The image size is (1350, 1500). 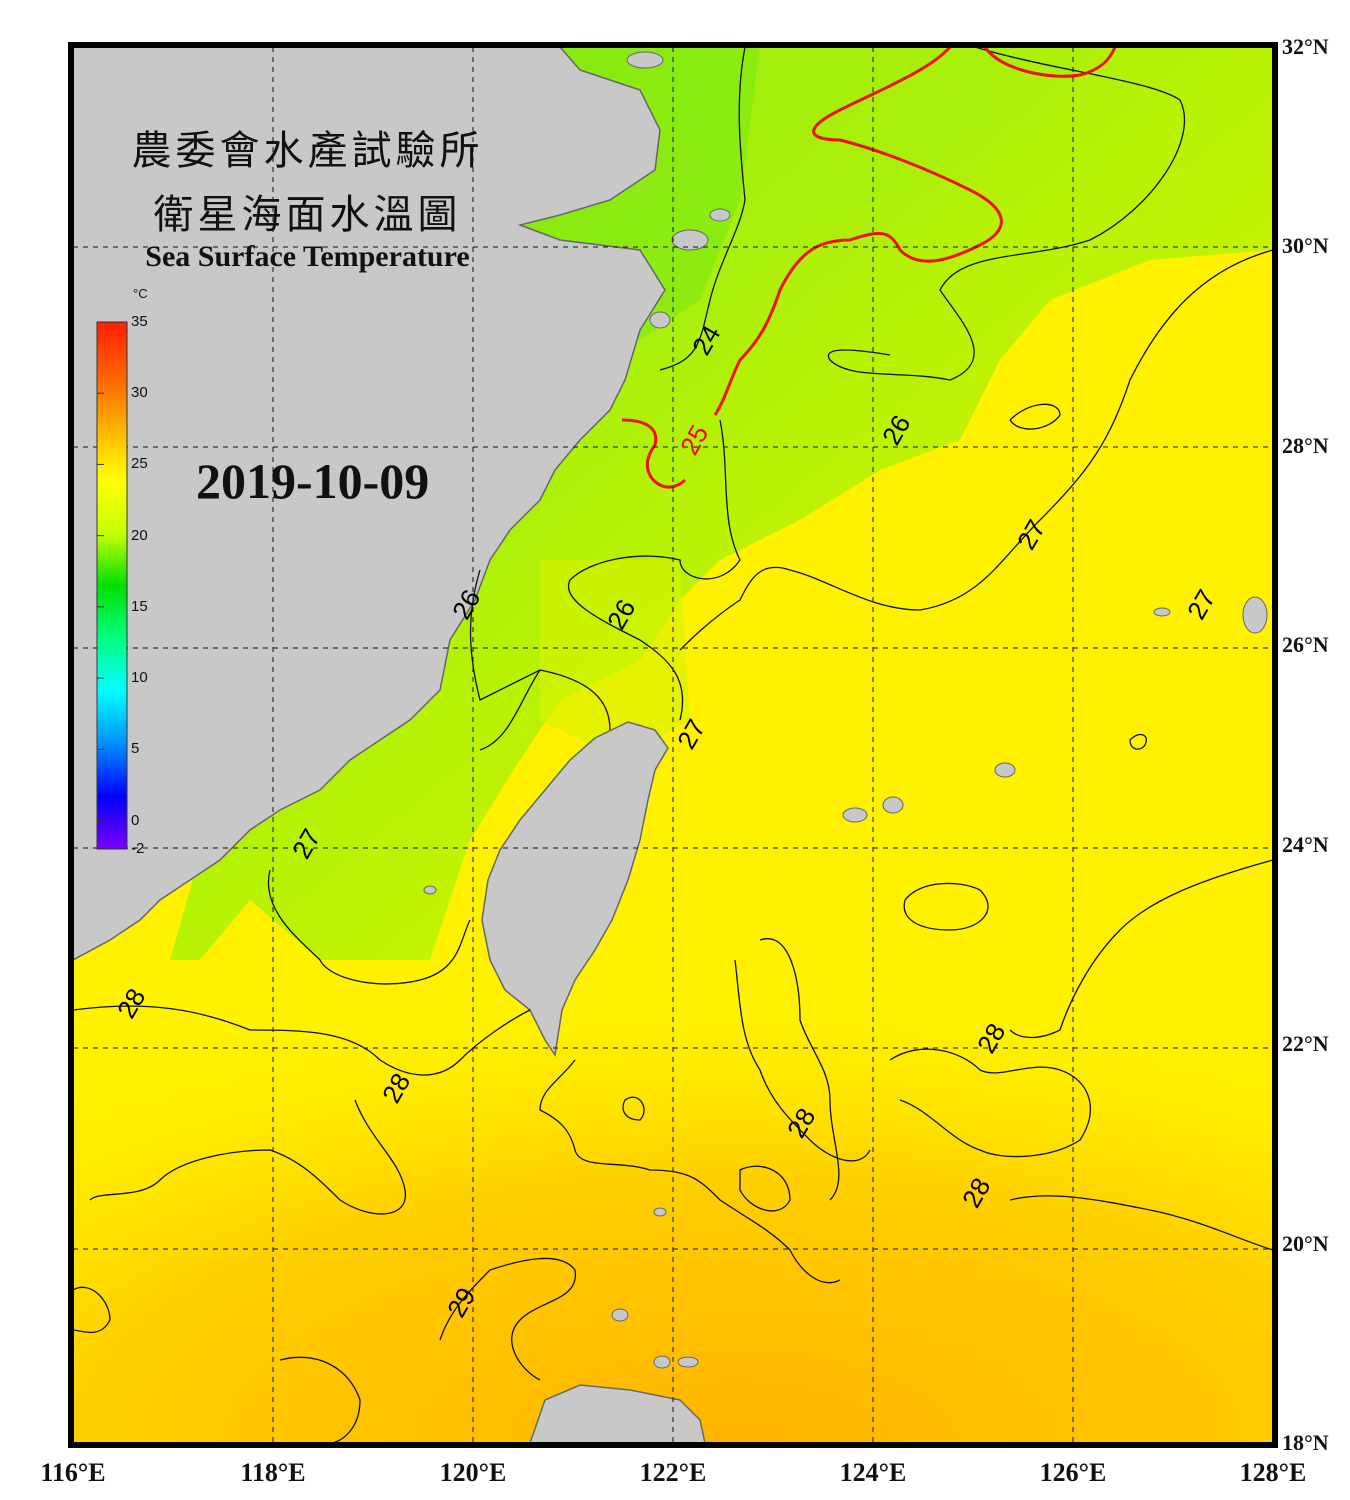 What do you see at coordinates (139, 321) in the screenshot?
I see `colorbar-tick-label: 35` at bounding box center [139, 321].